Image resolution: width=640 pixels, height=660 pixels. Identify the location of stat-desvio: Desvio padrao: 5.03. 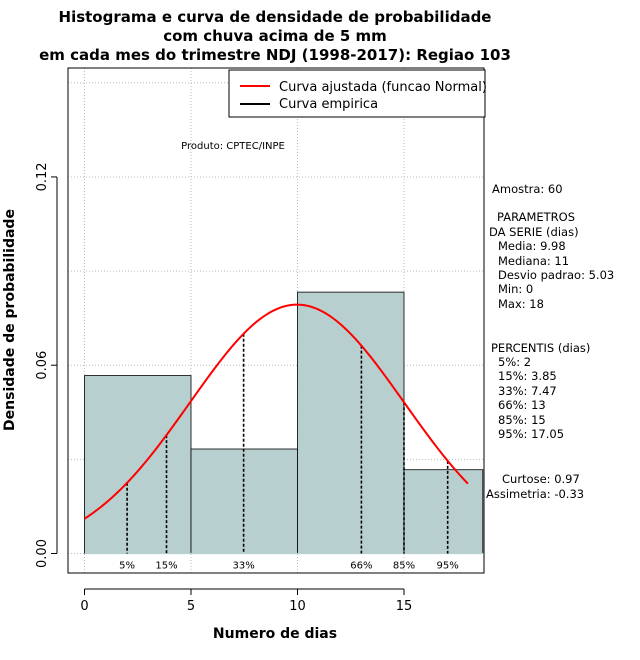
(556, 275).